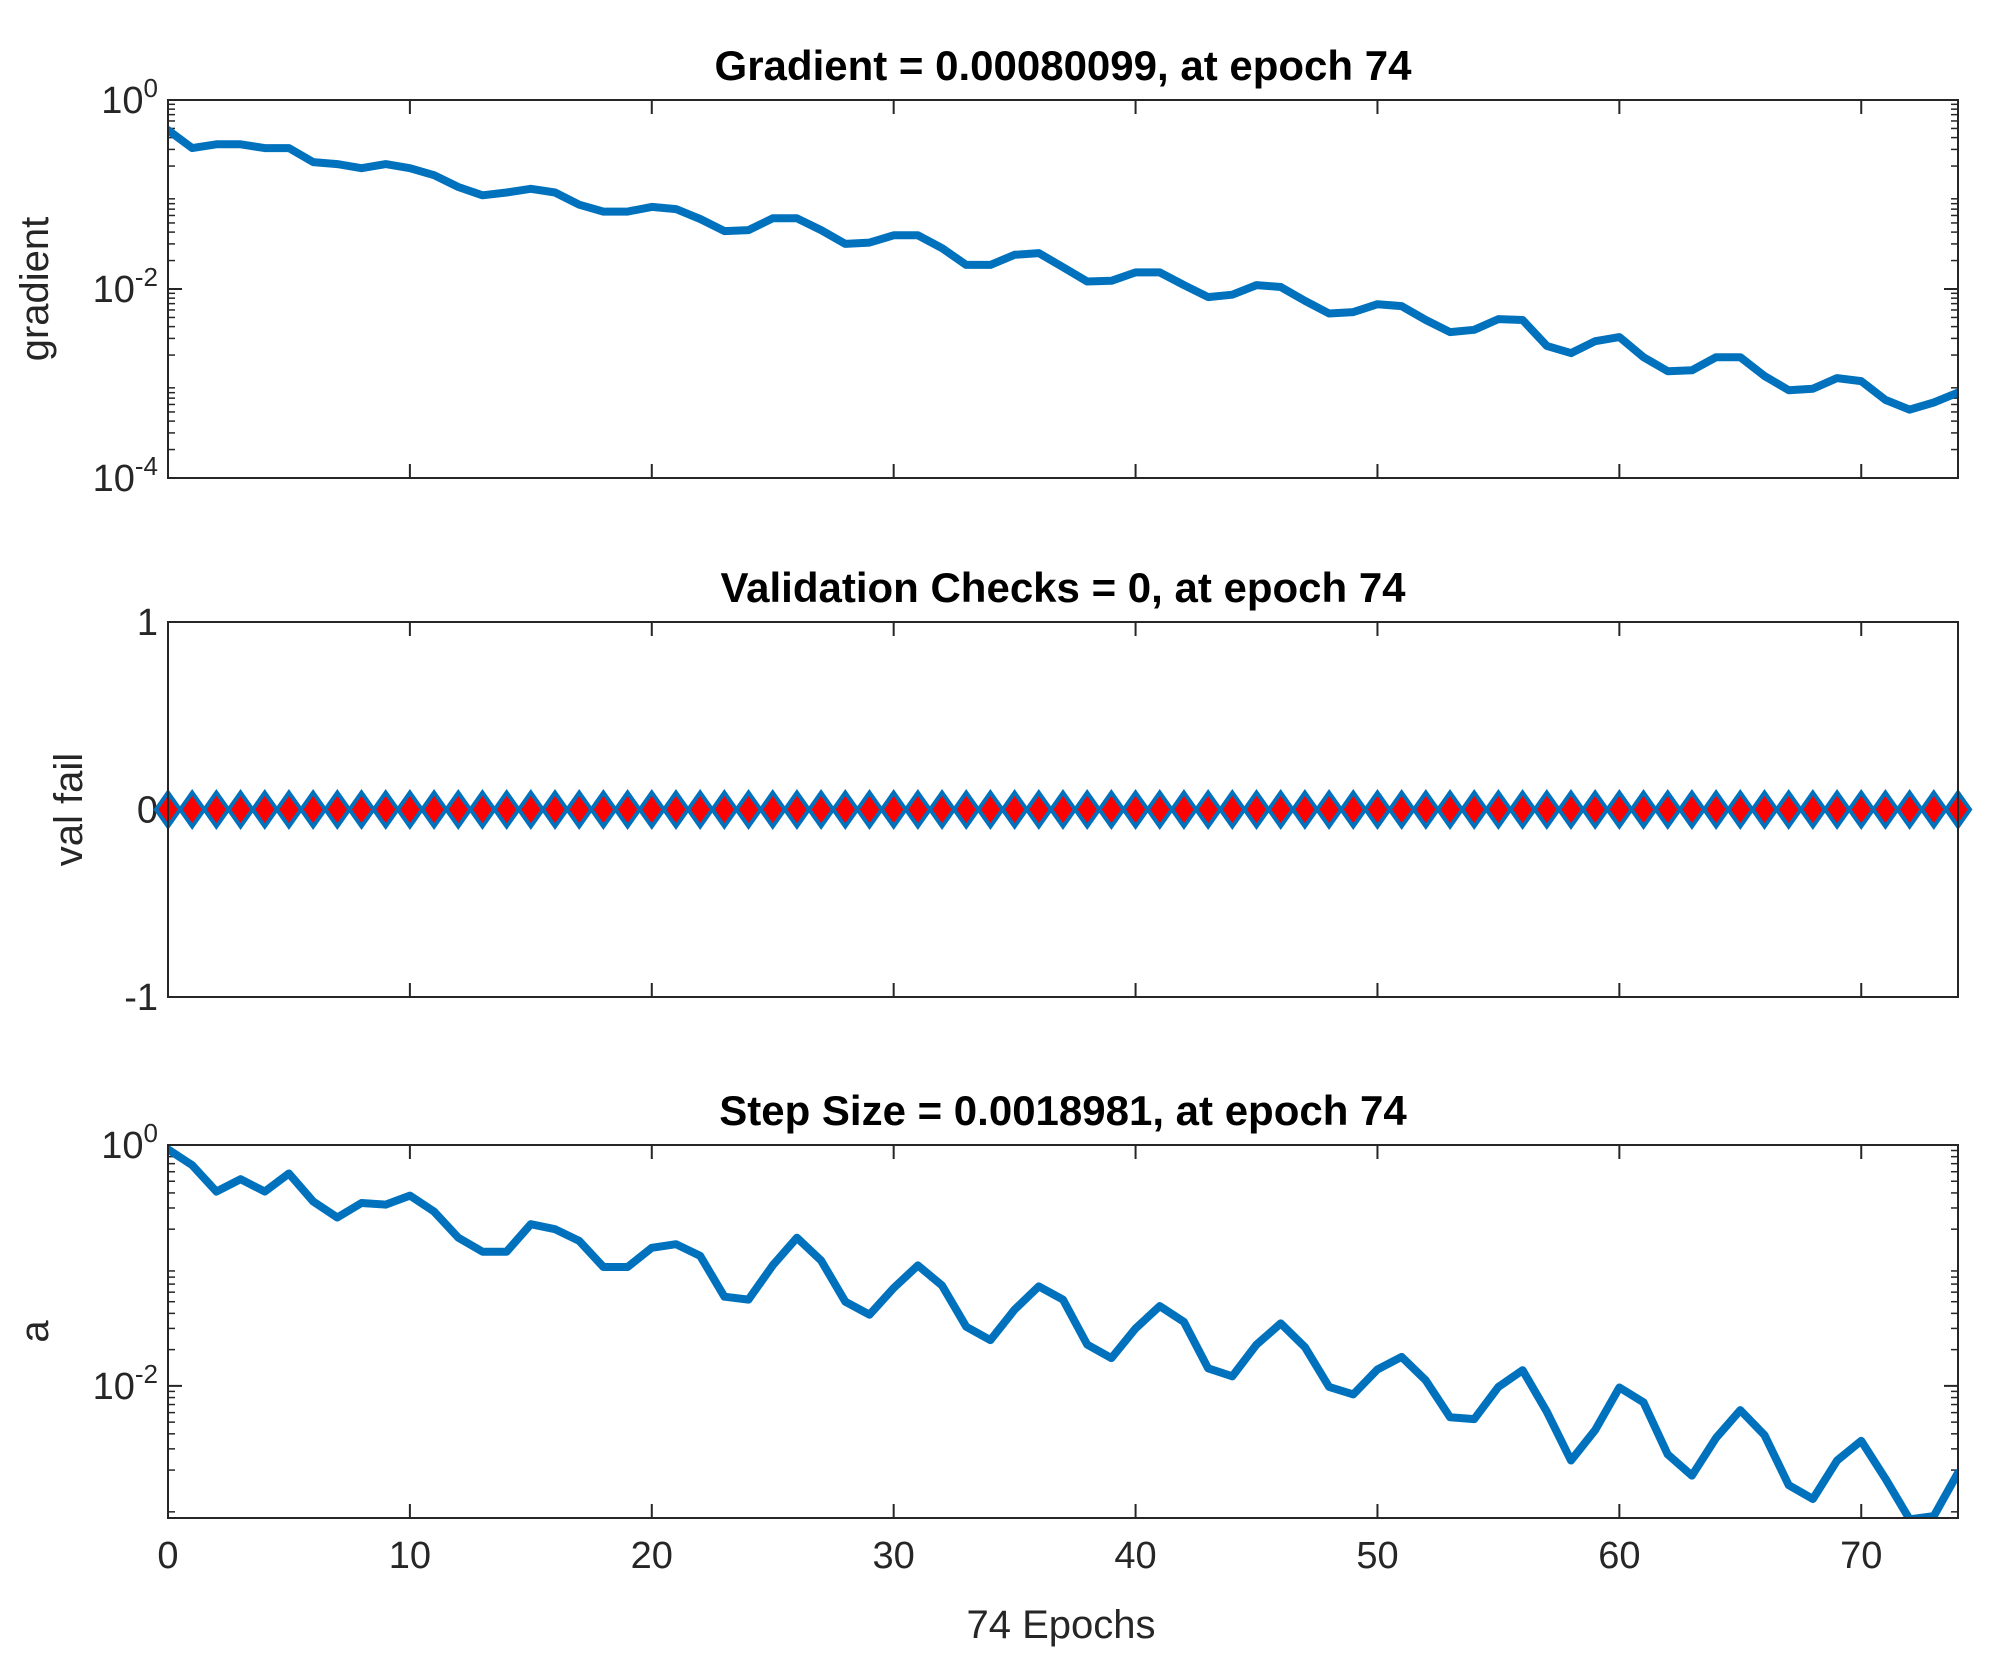 The image size is (1995, 1676). I want to click on panel-title: Gradient = 0.00080099, at epoch 74, so click(1064, 65).